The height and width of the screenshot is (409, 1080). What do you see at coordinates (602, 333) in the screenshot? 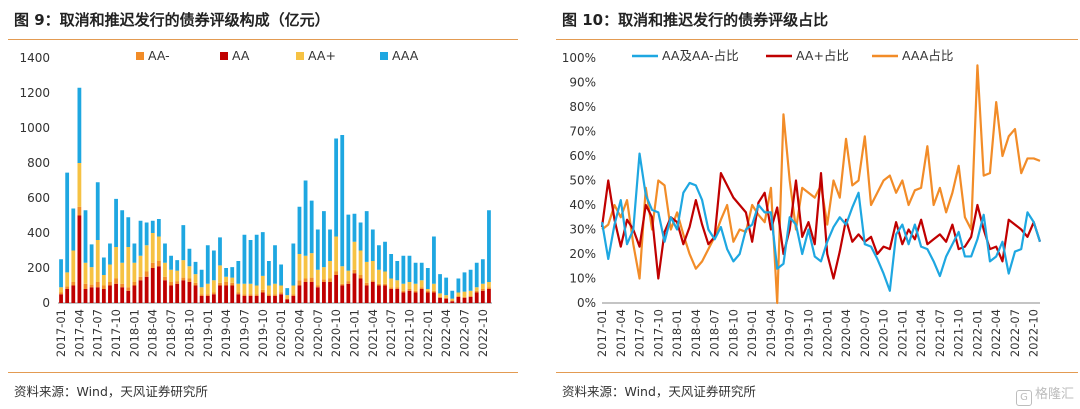
I see `x-tick-label: 2017-01` at bounding box center [602, 333].